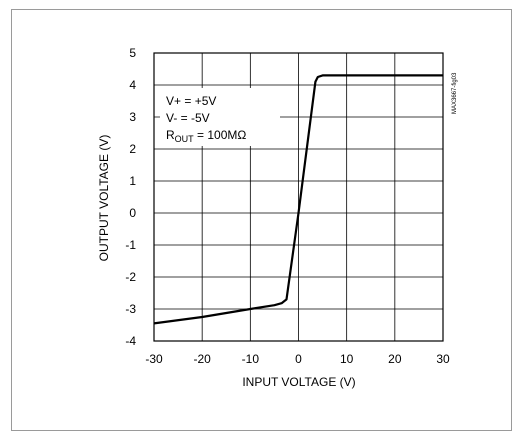 The height and width of the screenshot is (437, 526). I want to click on y-tick-label: 4, so click(132, 85).